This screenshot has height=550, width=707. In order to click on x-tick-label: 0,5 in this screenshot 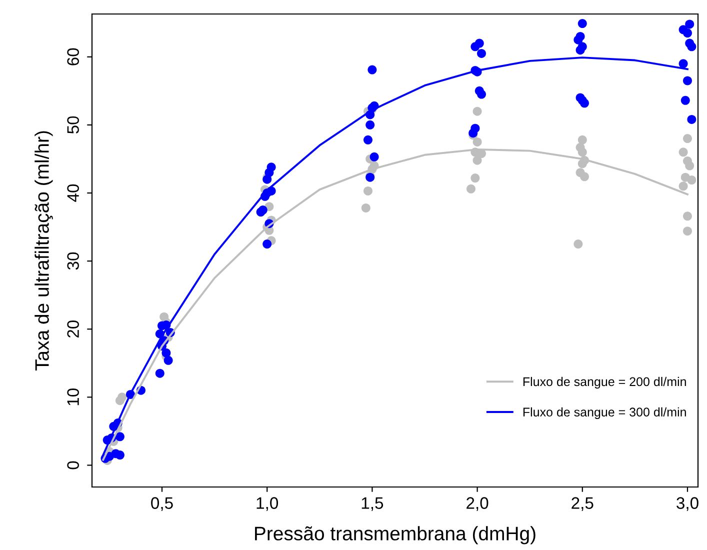, I will do `click(162, 504)`.